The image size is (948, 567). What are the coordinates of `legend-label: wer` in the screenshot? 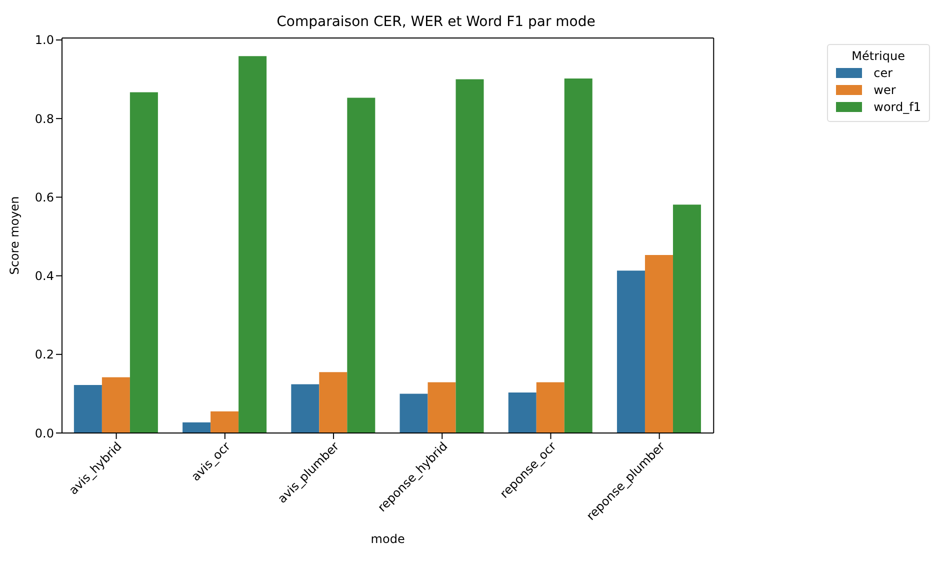 It's located at (885, 90).